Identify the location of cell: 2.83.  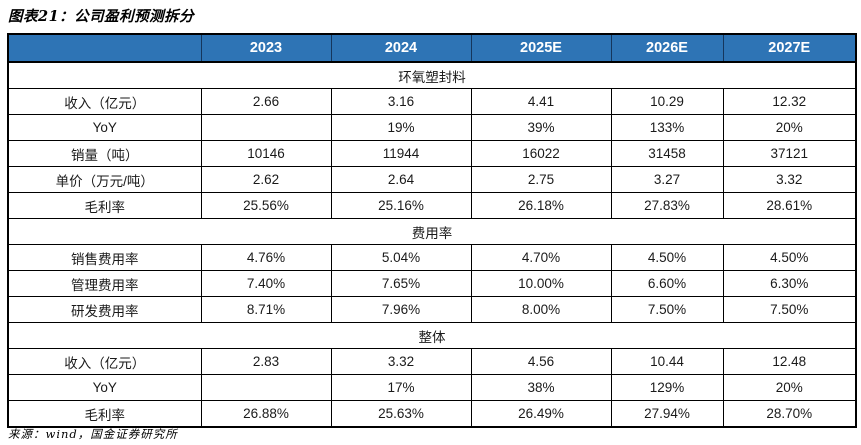
(266, 361).